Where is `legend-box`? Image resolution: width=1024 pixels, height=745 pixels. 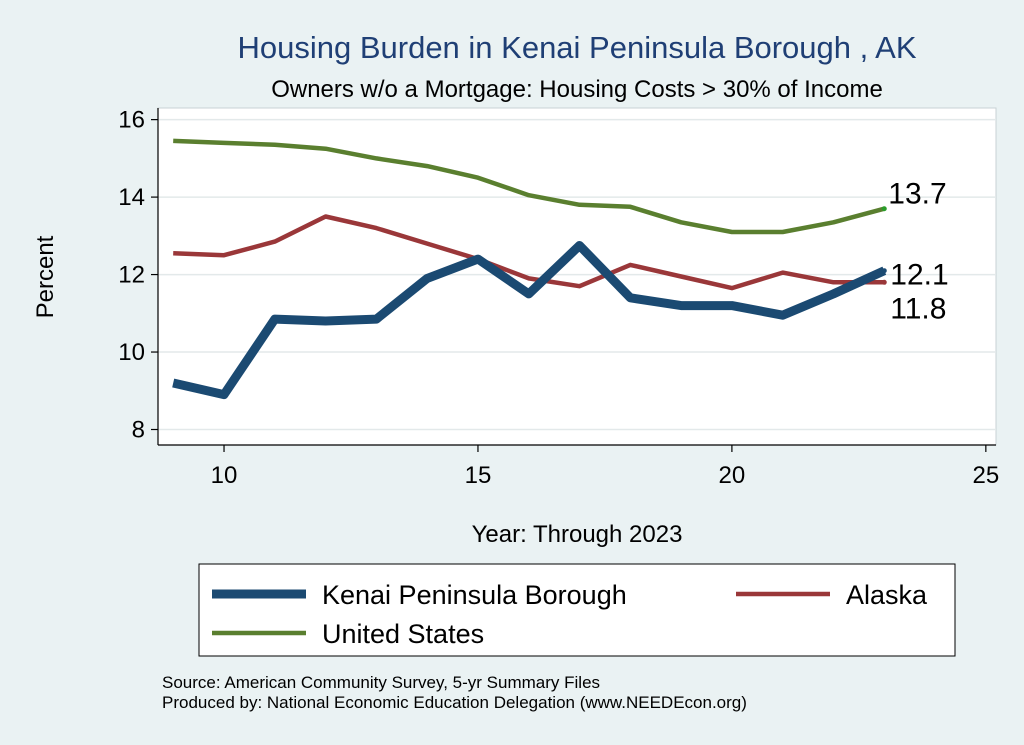 legend-box is located at coordinates (577, 610).